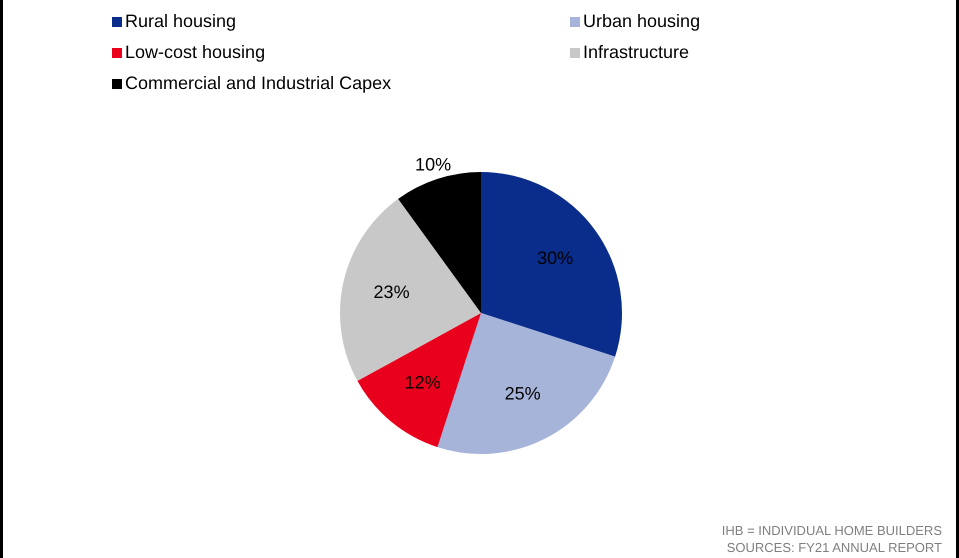  I want to click on data-label: 30%, so click(555, 258).